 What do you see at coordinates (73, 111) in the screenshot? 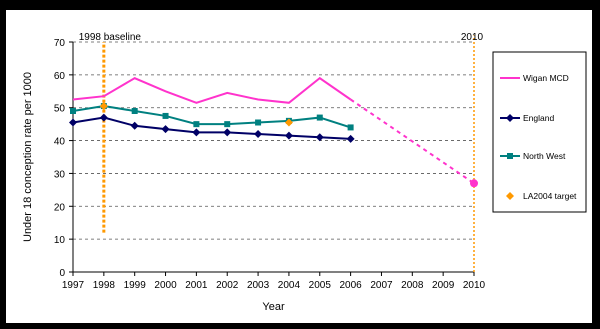
I see `point-north-west-1997` at bounding box center [73, 111].